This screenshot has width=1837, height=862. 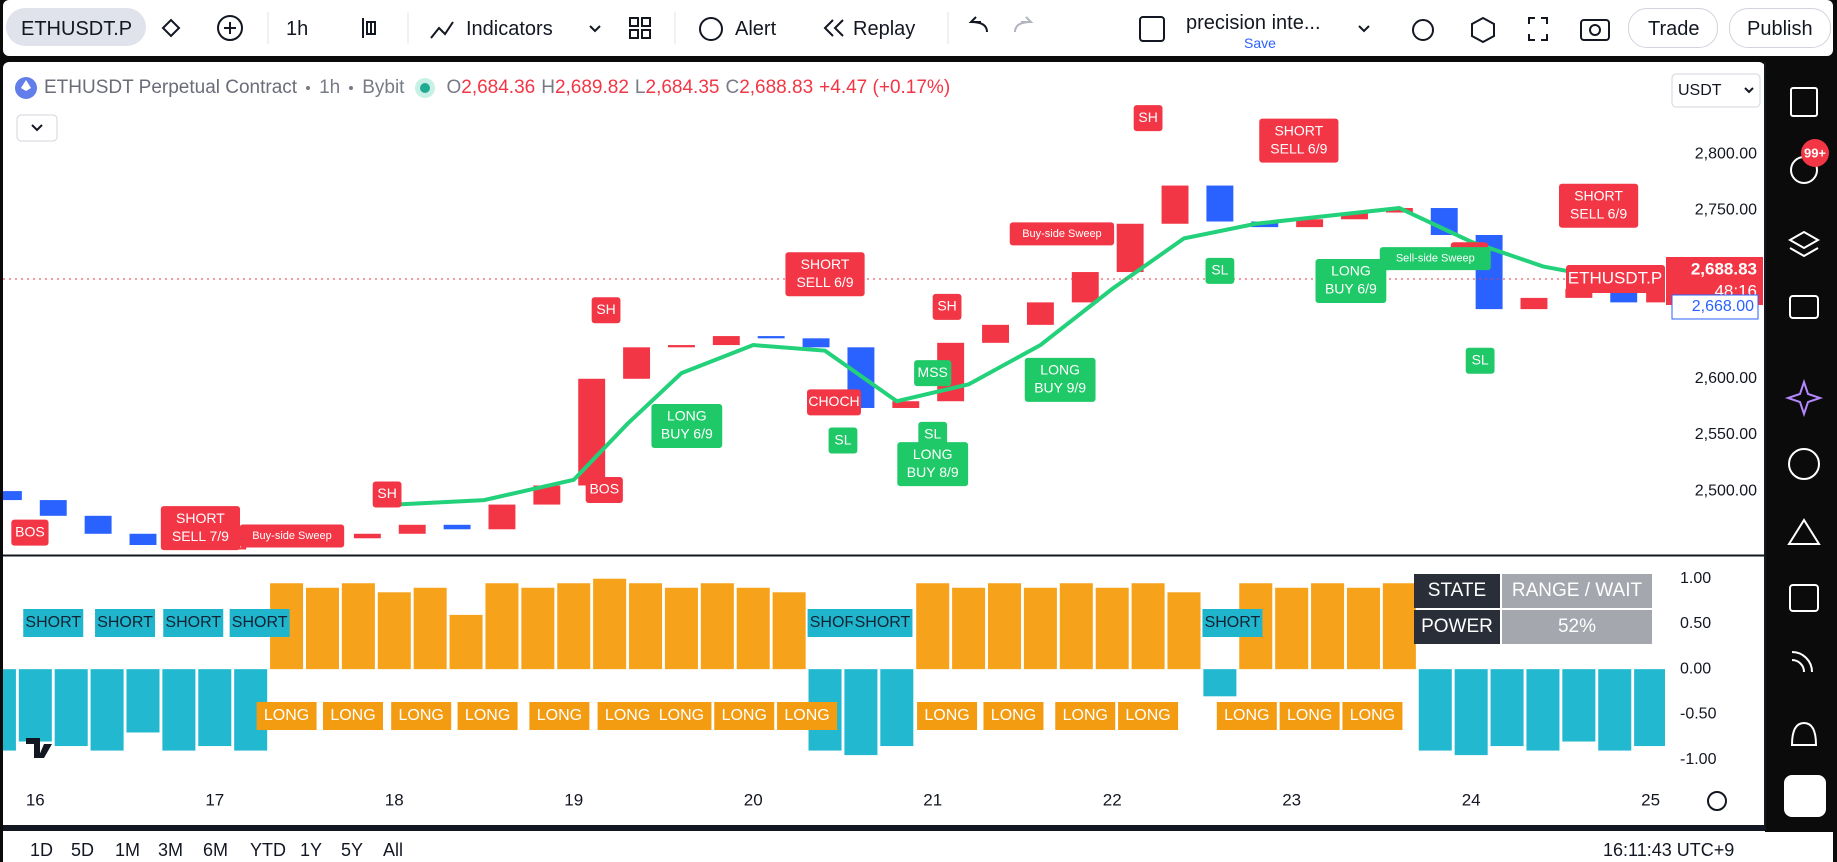 I want to click on range-button: 1Y, so click(x=311, y=850).